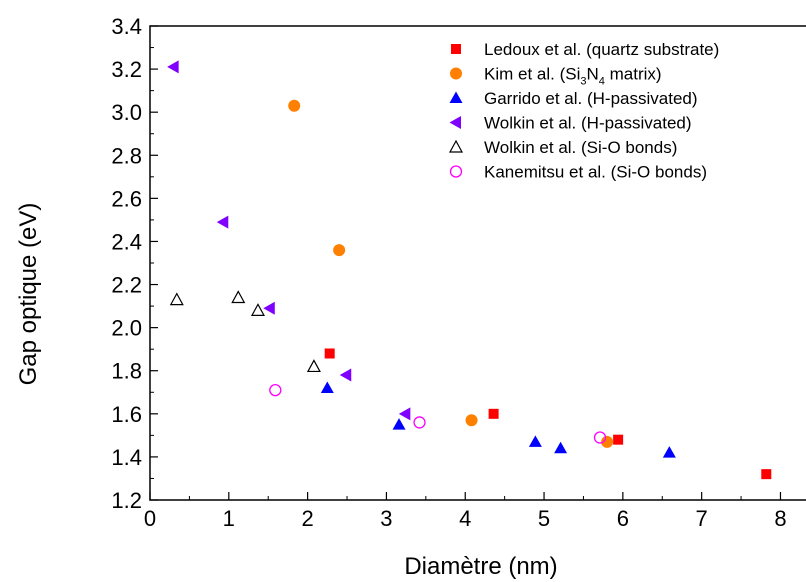 Image resolution: width=806 pixels, height=582 pixels. I want to click on x-tick-label: 6, so click(623, 518).